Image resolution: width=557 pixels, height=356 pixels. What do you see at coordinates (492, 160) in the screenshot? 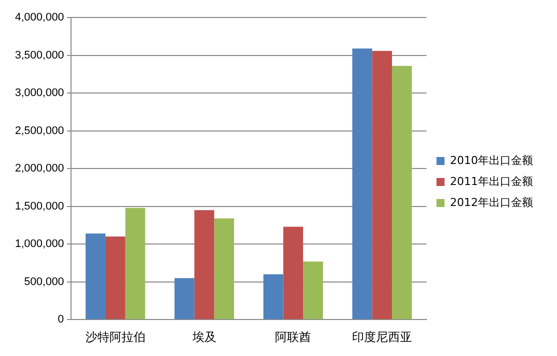
I see `legend-label: 2010年出口金额` at bounding box center [492, 160].